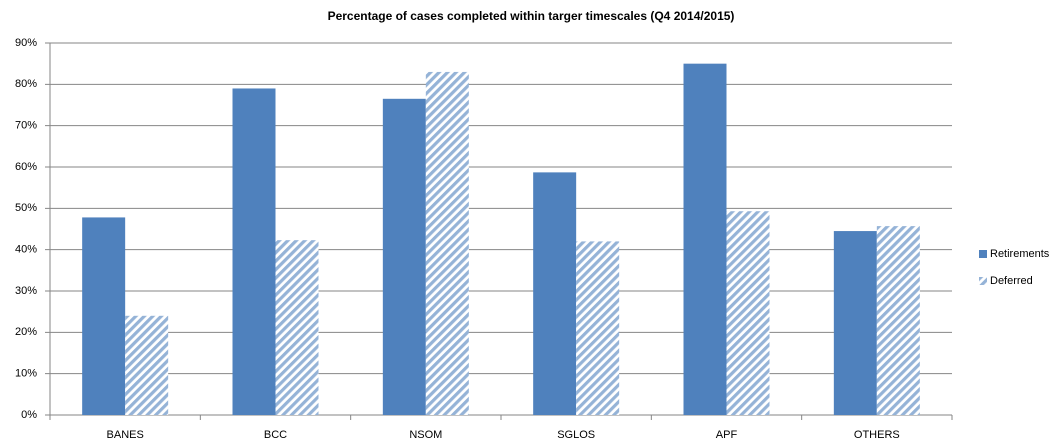  Describe the element at coordinates (26, 332) in the screenshot. I see `y-tick-label: 20%` at that location.